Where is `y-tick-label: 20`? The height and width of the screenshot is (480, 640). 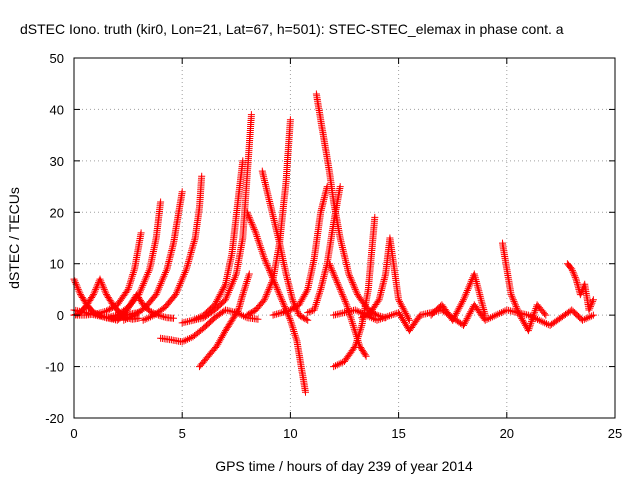
y-tick-label: 20 is located at coordinates (57, 212).